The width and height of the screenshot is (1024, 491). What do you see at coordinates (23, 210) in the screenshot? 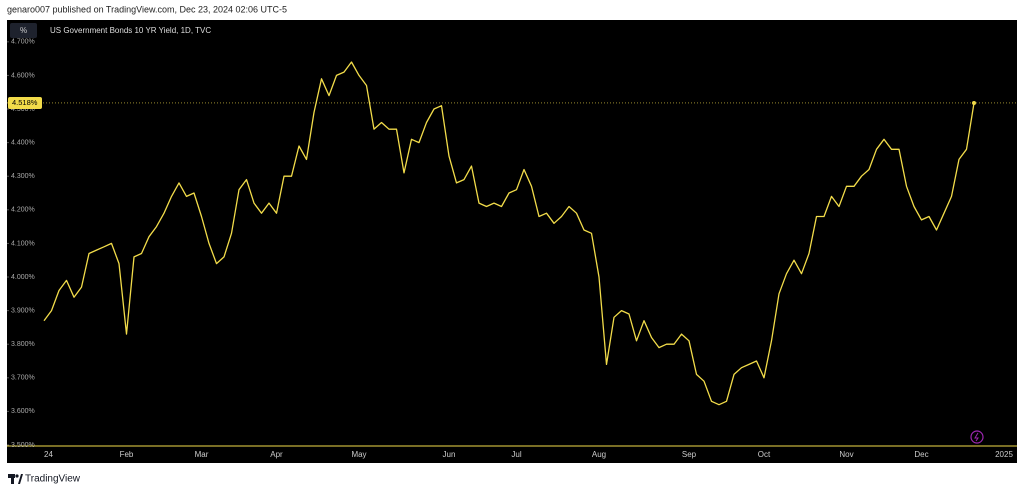
I see `y-tick-label: 4.200%` at bounding box center [23, 210].